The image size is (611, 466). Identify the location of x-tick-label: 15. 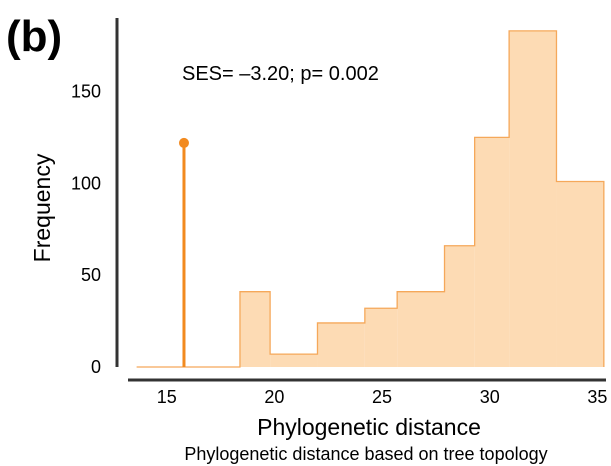
(167, 397).